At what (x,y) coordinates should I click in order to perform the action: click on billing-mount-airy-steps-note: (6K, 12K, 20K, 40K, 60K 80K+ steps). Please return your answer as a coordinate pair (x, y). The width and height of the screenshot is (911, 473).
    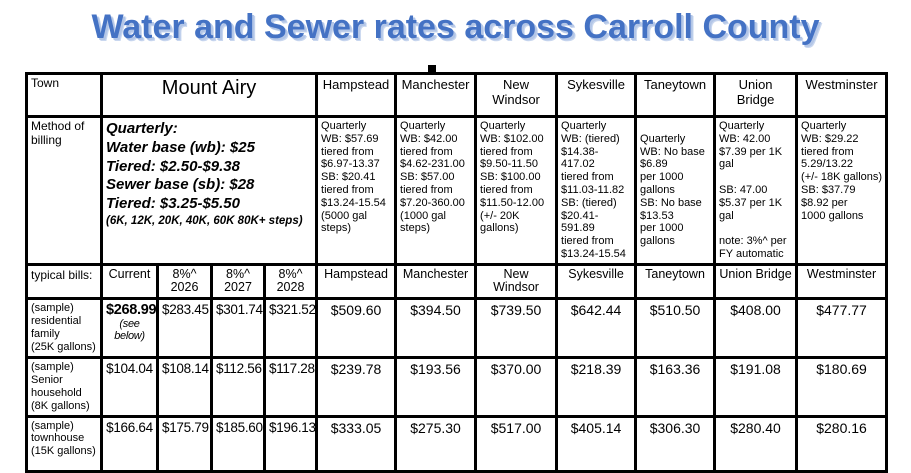
    Looking at the image, I should click on (204, 220).